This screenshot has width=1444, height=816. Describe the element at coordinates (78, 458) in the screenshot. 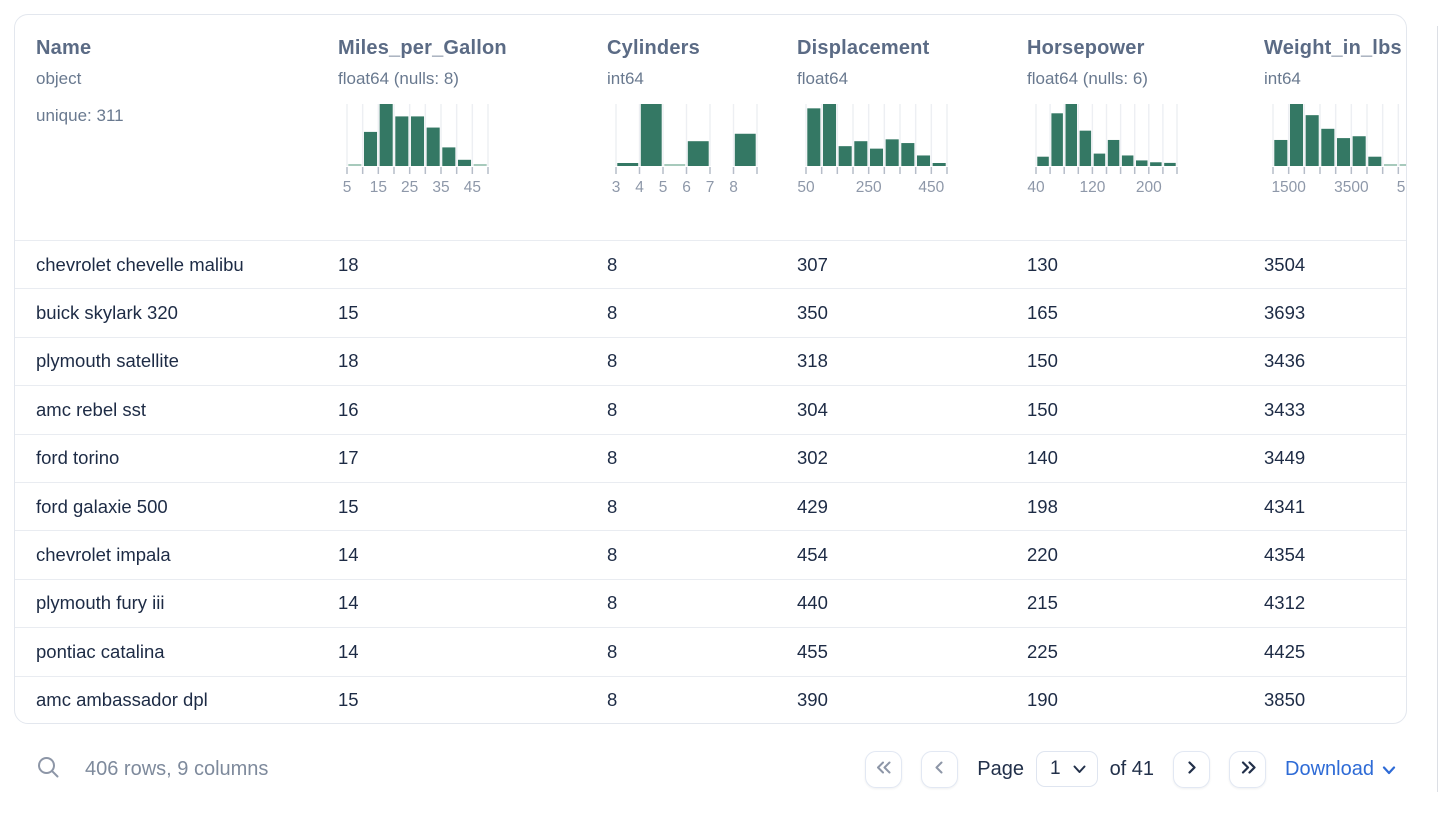

I see `cell-name: ford torino` at that location.